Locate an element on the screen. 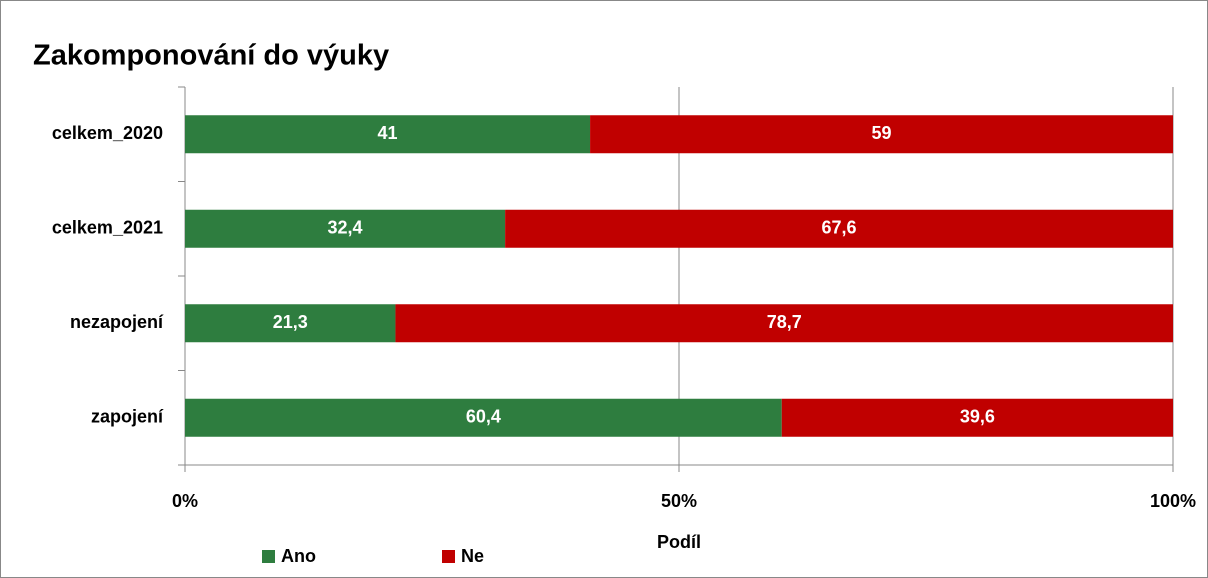 The height and width of the screenshot is (578, 1208). value-label: 39,6 is located at coordinates (977, 417).